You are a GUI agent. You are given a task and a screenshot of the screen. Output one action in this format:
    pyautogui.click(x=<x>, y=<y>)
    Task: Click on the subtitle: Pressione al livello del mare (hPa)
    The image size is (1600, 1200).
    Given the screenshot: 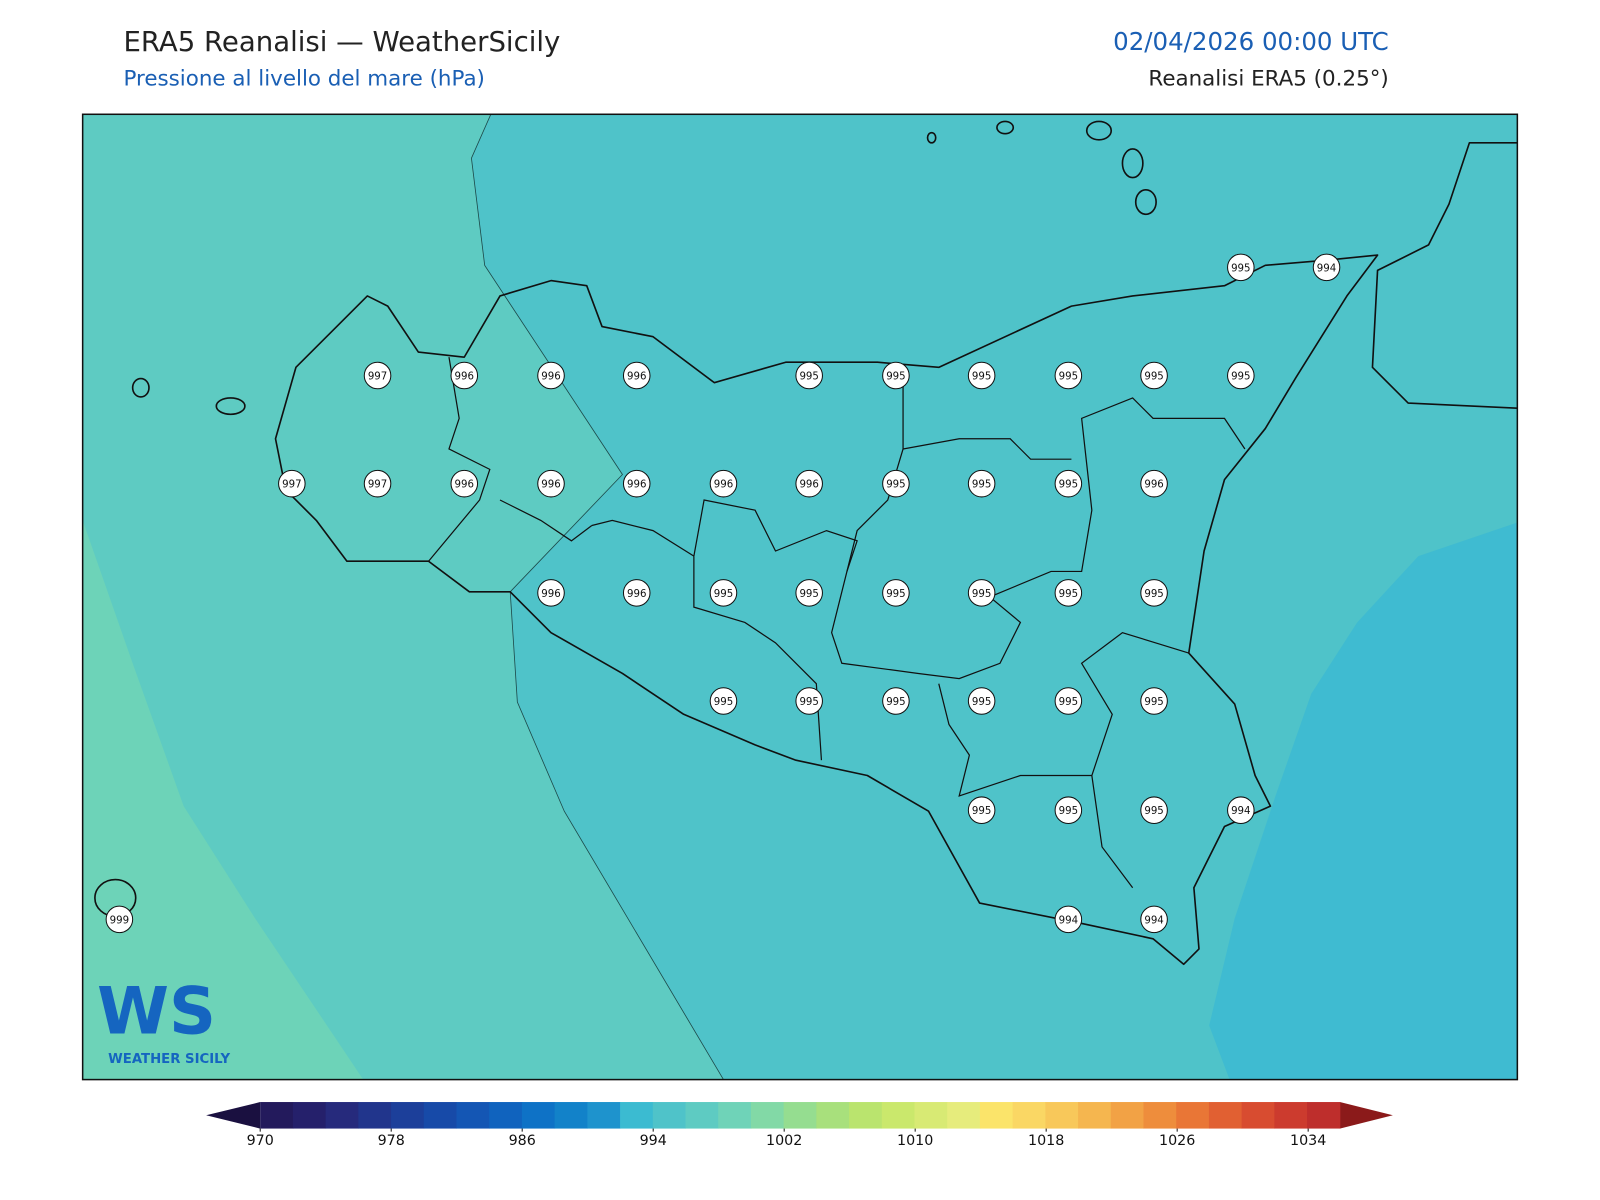 What is the action you would take?
    pyautogui.click(x=303, y=79)
    